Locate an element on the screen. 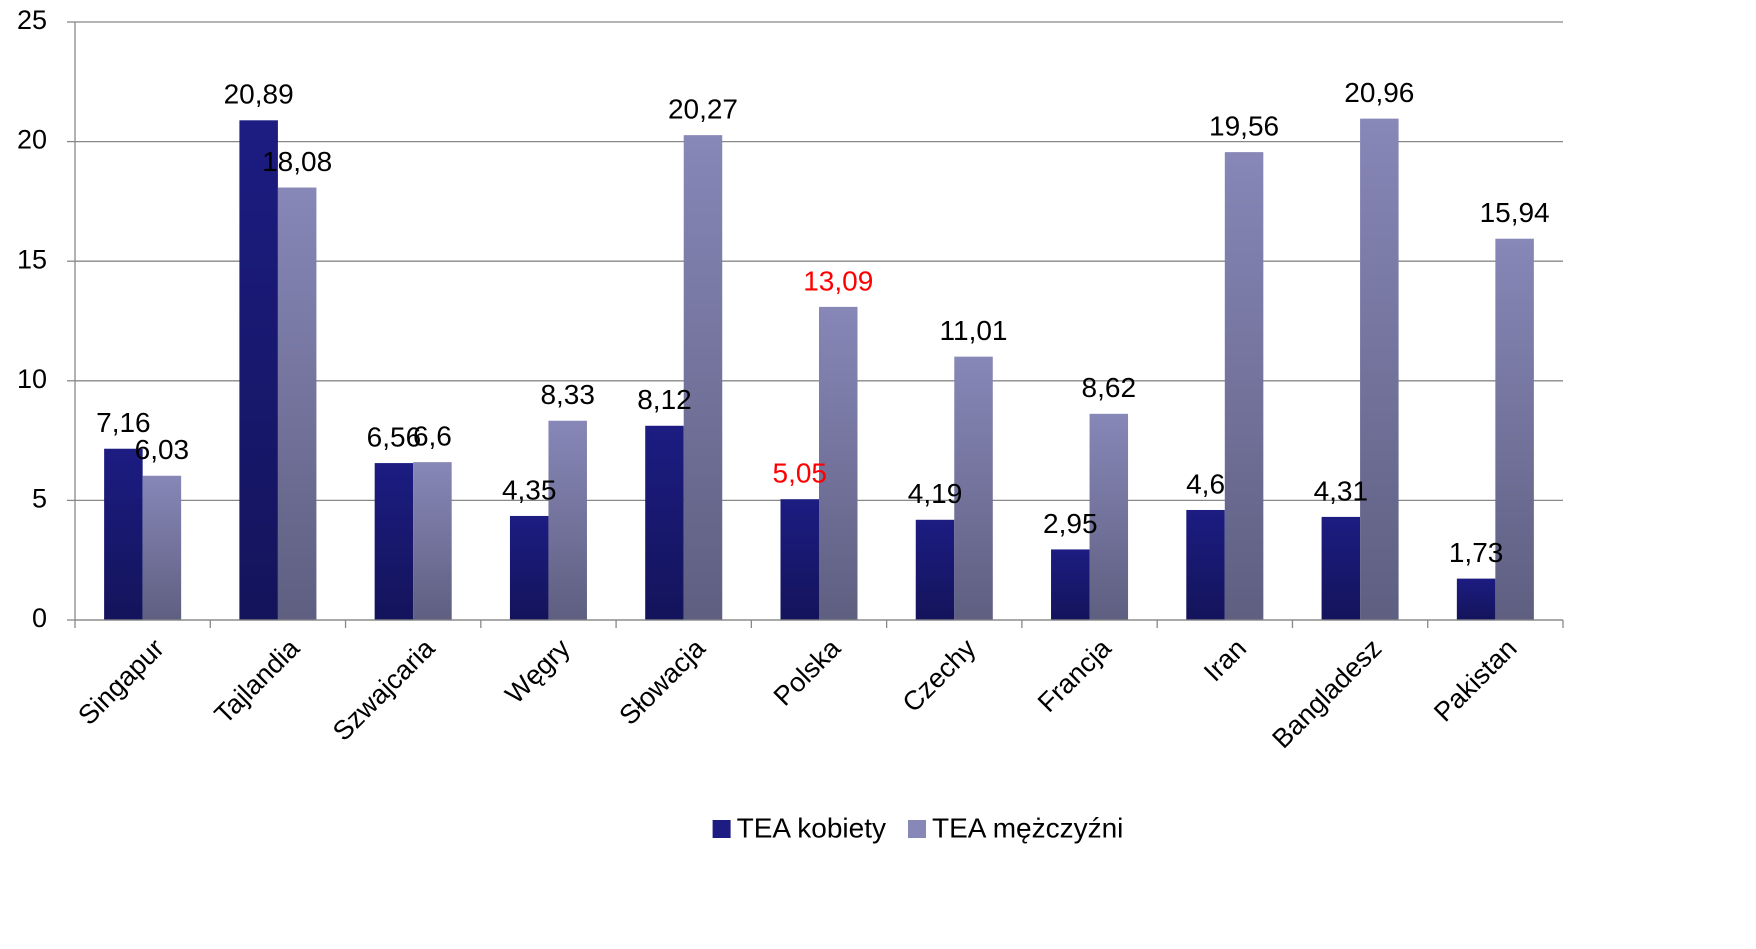 The image size is (1756, 949). value-label: 20,96 is located at coordinates (1379, 92).